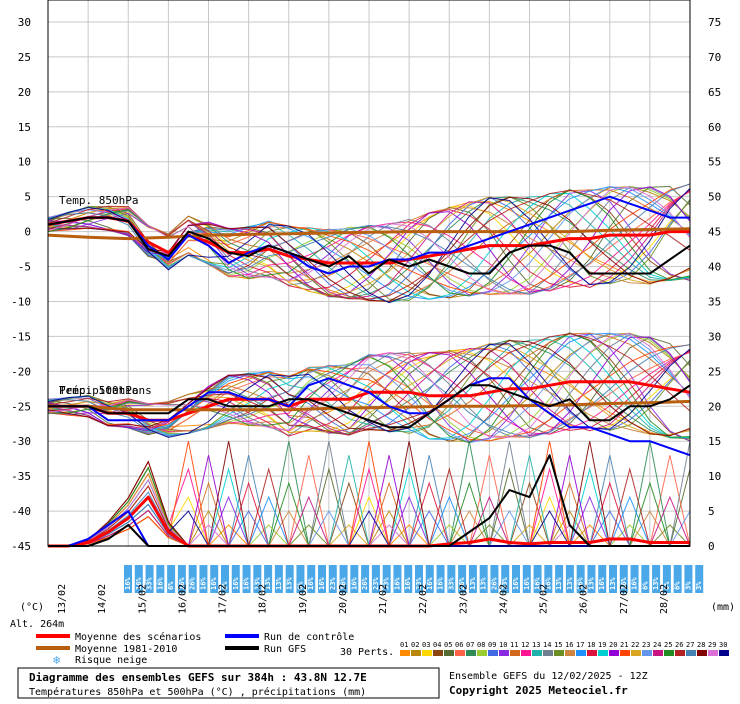  Describe the element at coordinates (27, 232) in the screenshot. I see `left-tick-label: 0` at that location.